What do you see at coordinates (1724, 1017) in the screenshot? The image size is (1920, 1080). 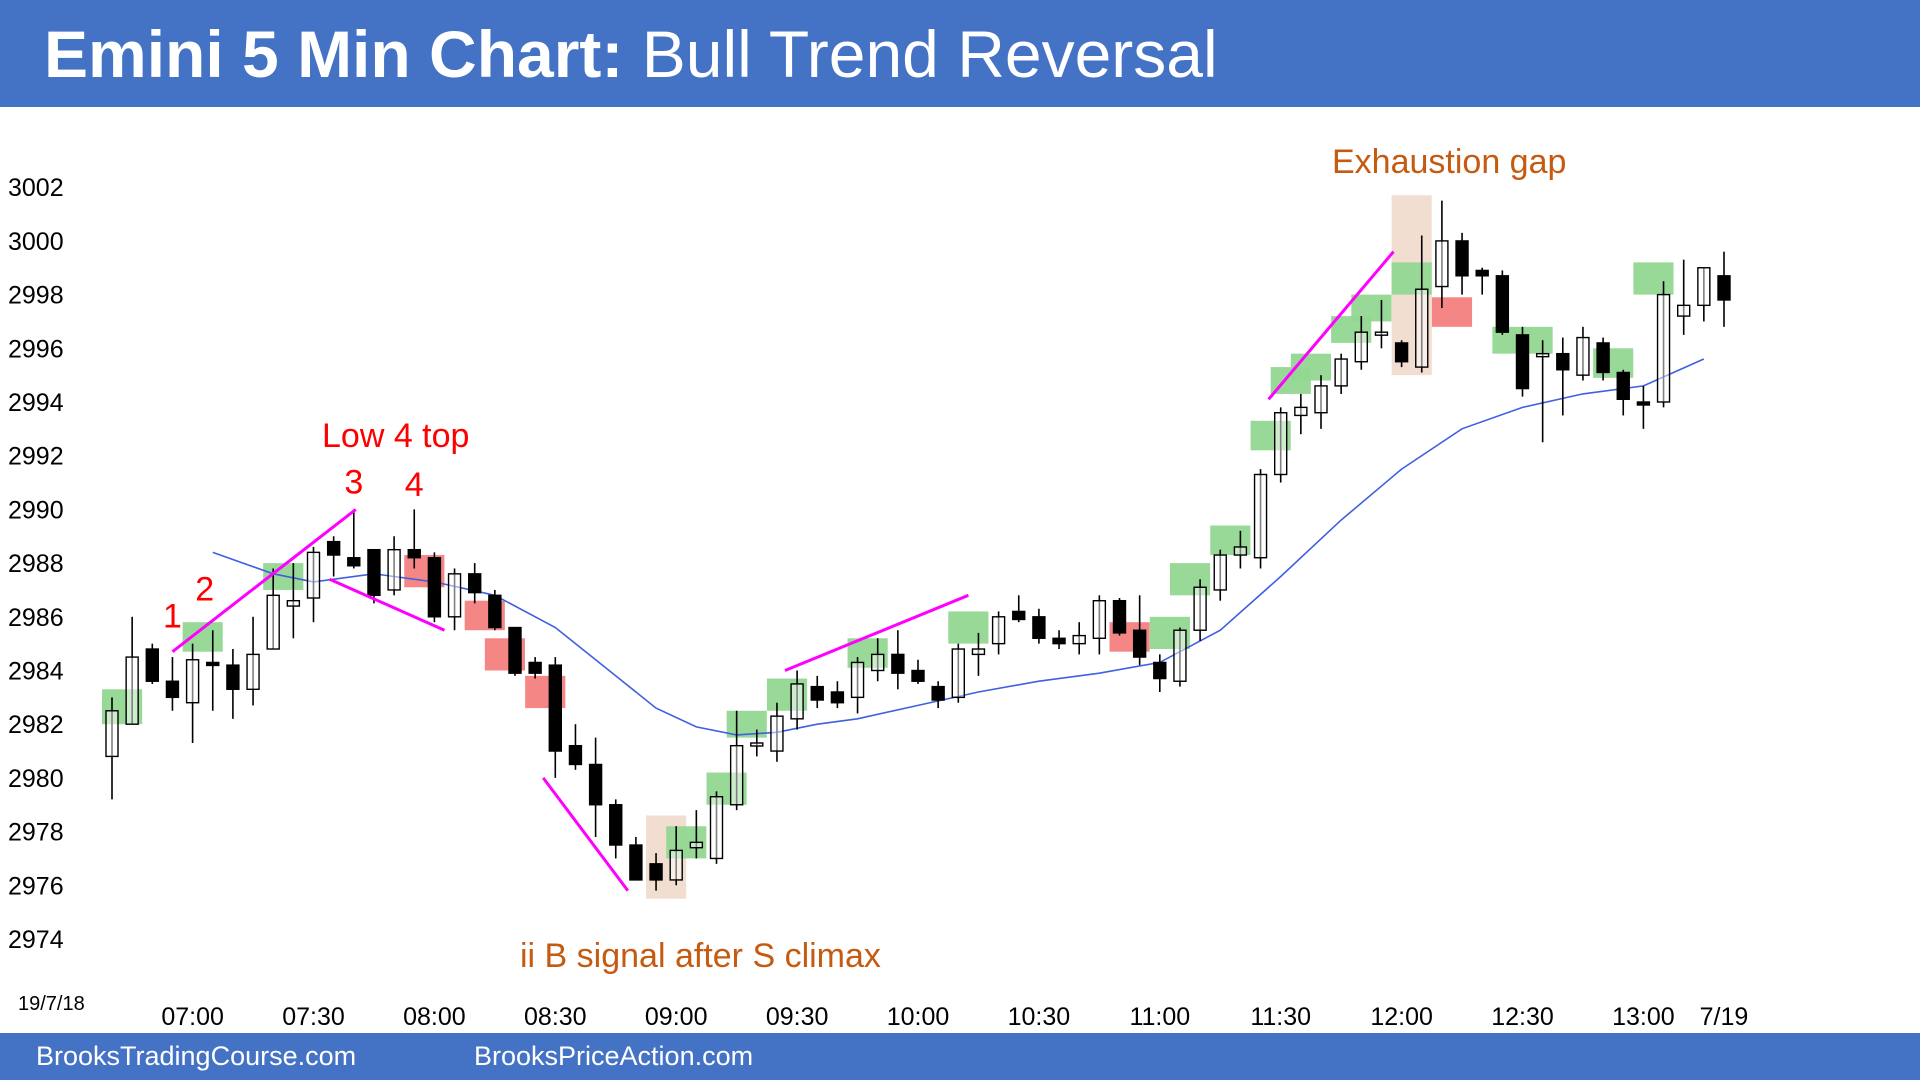 I see `x-tick-label: 7/19` at bounding box center [1724, 1017].